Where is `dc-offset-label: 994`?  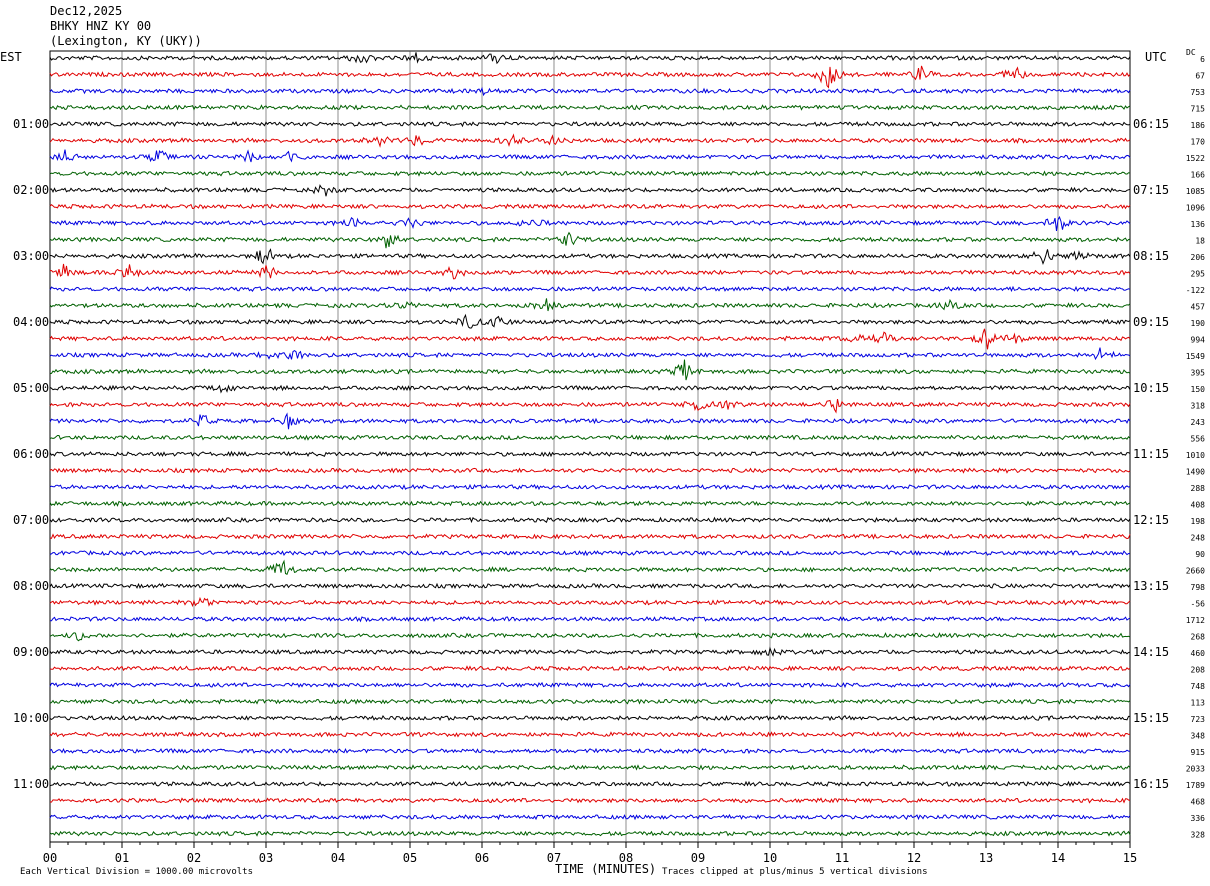 dc-offset-label: 994 is located at coordinates (1198, 340).